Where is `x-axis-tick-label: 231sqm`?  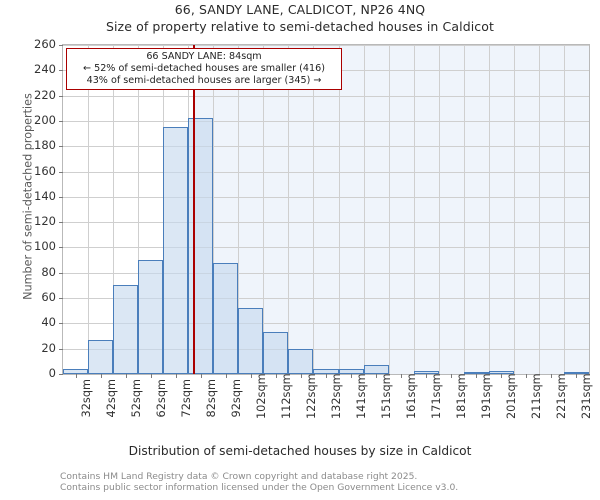 x-axis-tick-label: 231sqm is located at coordinates (587, 396).